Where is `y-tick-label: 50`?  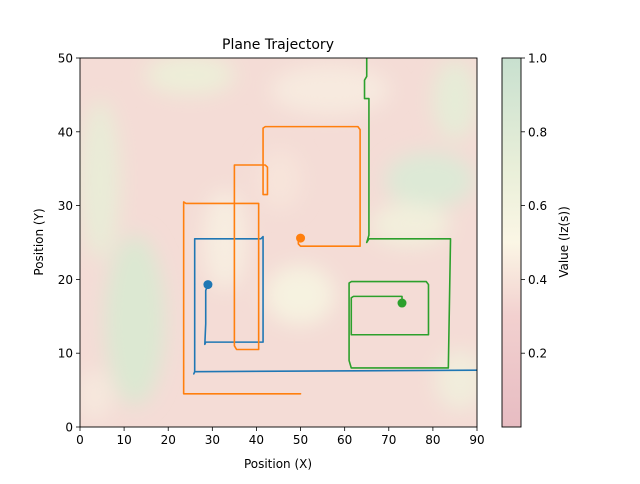
y-tick-label: 50 is located at coordinates (65, 59).